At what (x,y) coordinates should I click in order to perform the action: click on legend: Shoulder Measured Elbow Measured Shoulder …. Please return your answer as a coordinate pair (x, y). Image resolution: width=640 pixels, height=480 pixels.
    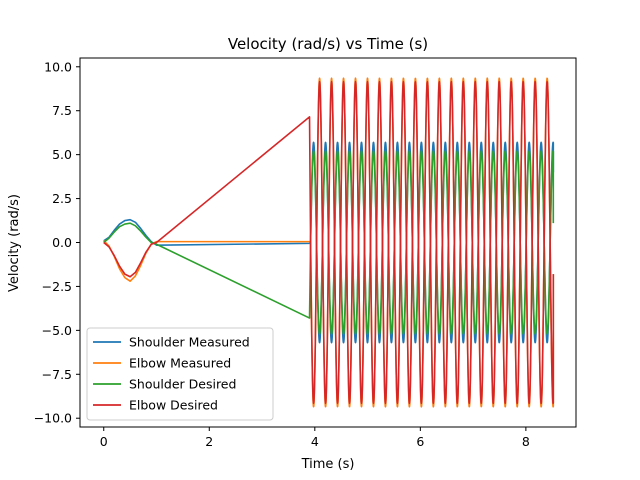
    Looking at the image, I should click on (180, 374).